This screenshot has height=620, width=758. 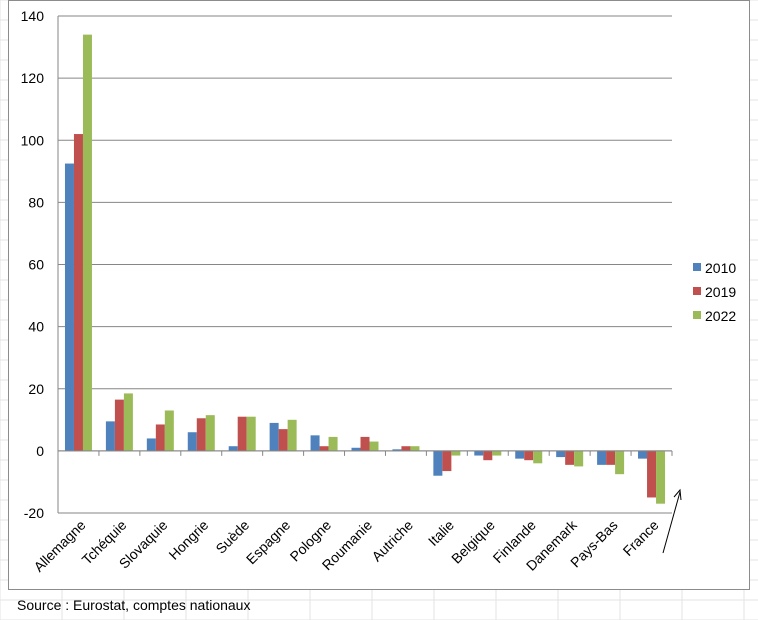 What do you see at coordinates (242, 433) in the screenshot?
I see `bar-2019-suède` at bounding box center [242, 433].